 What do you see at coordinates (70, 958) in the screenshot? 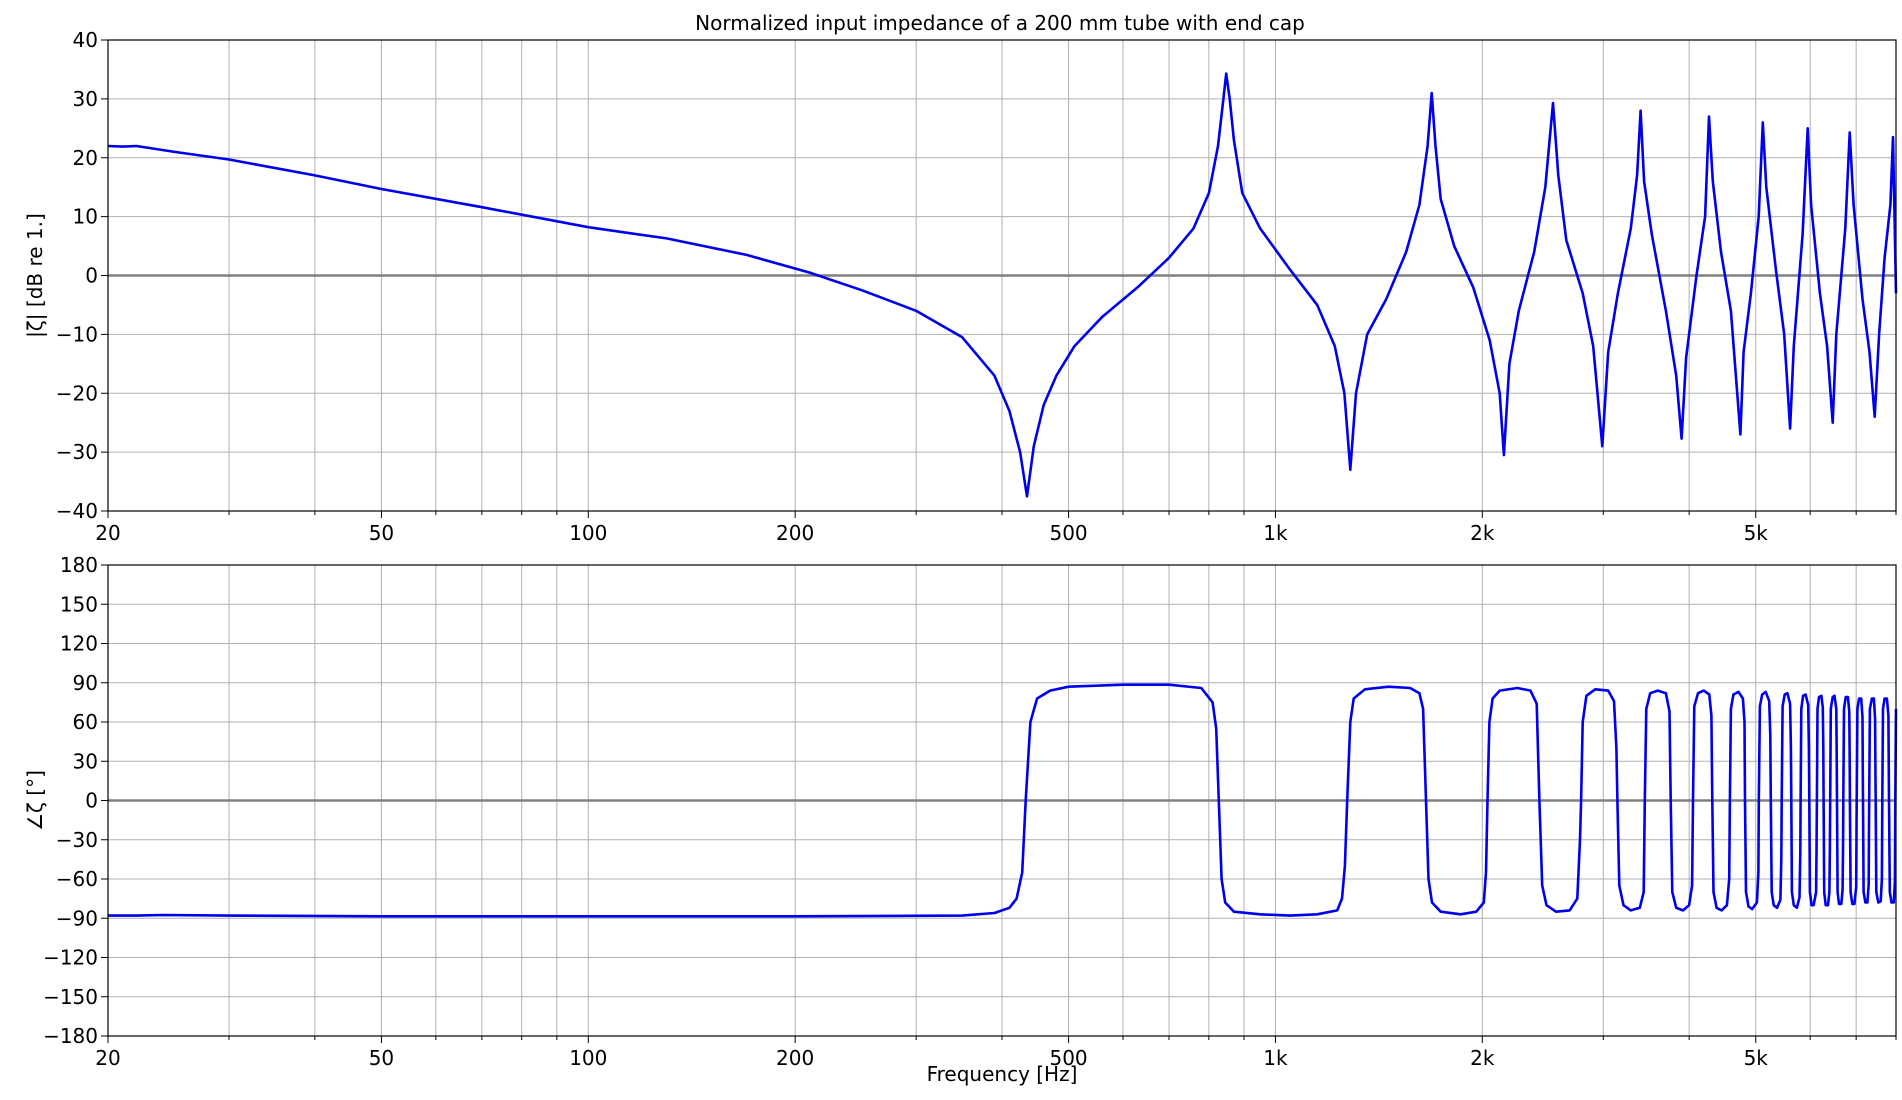
I see `y-tick-label: −120` at bounding box center [70, 958].